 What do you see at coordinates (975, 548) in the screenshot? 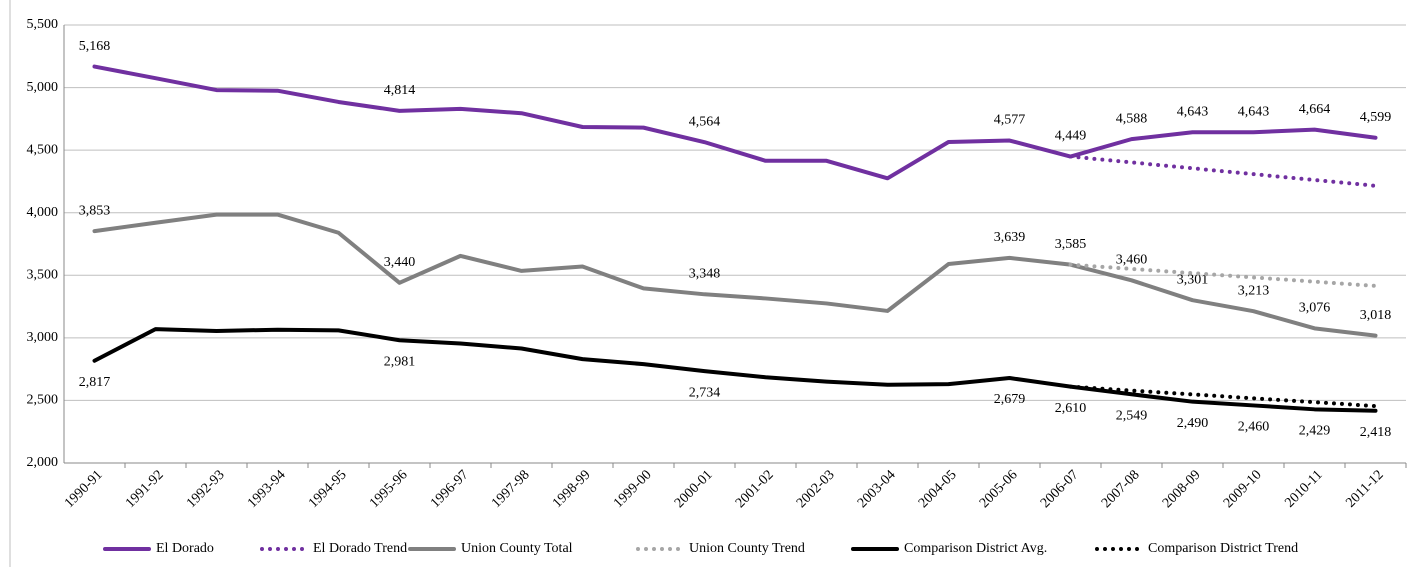
I see `legend-label: Comparison District Avg.` at bounding box center [975, 548].